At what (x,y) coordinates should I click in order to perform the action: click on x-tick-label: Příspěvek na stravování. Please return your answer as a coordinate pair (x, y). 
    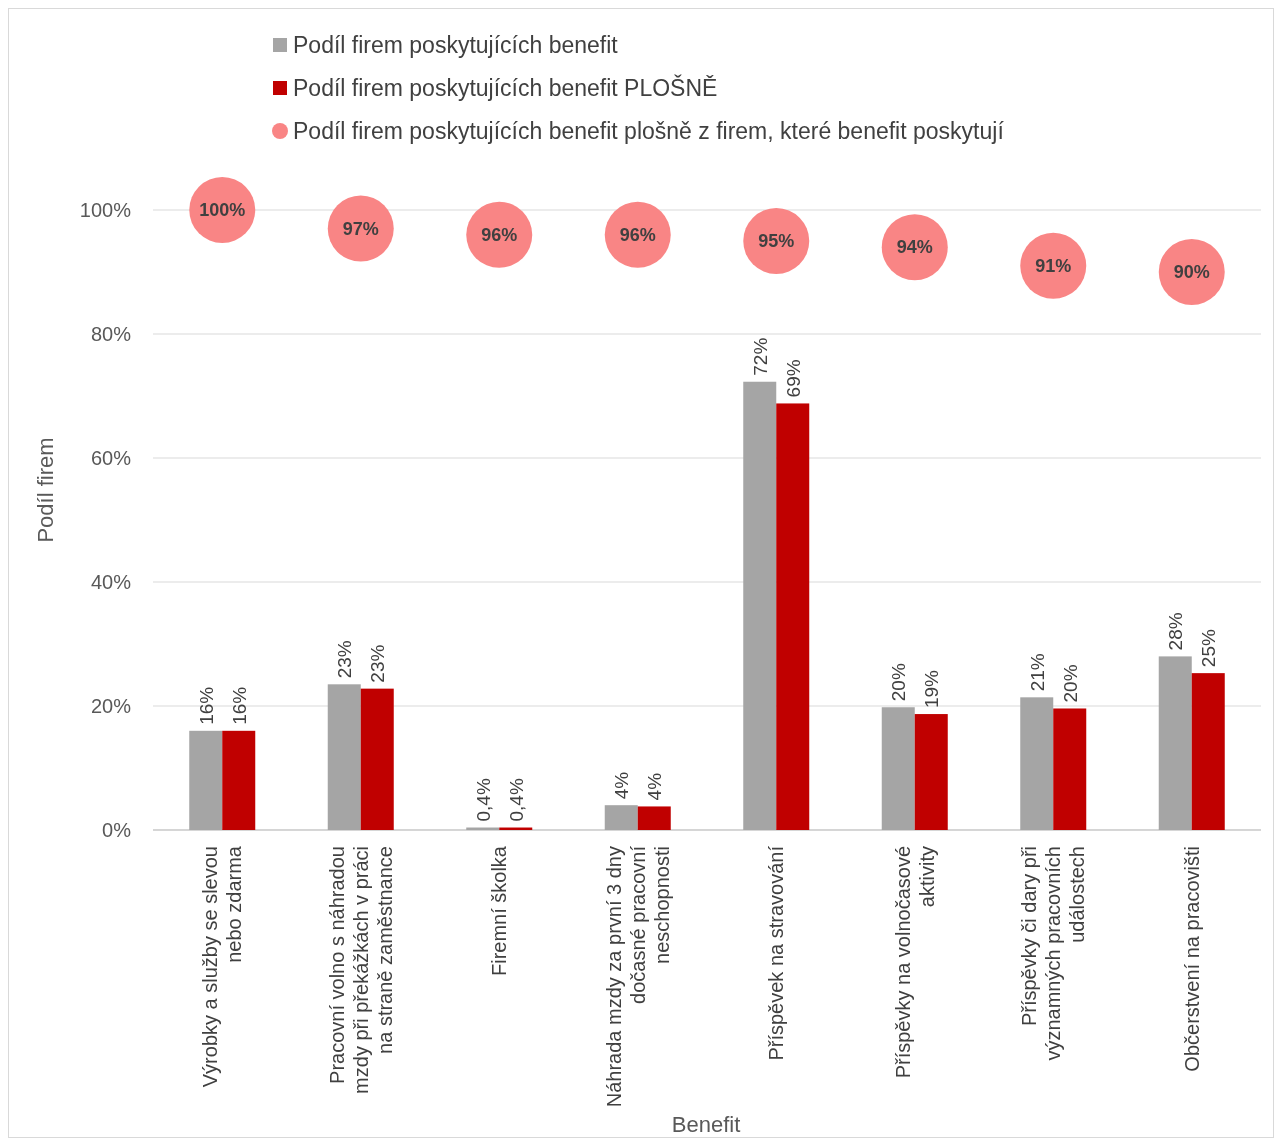
    Looking at the image, I should click on (776, 953).